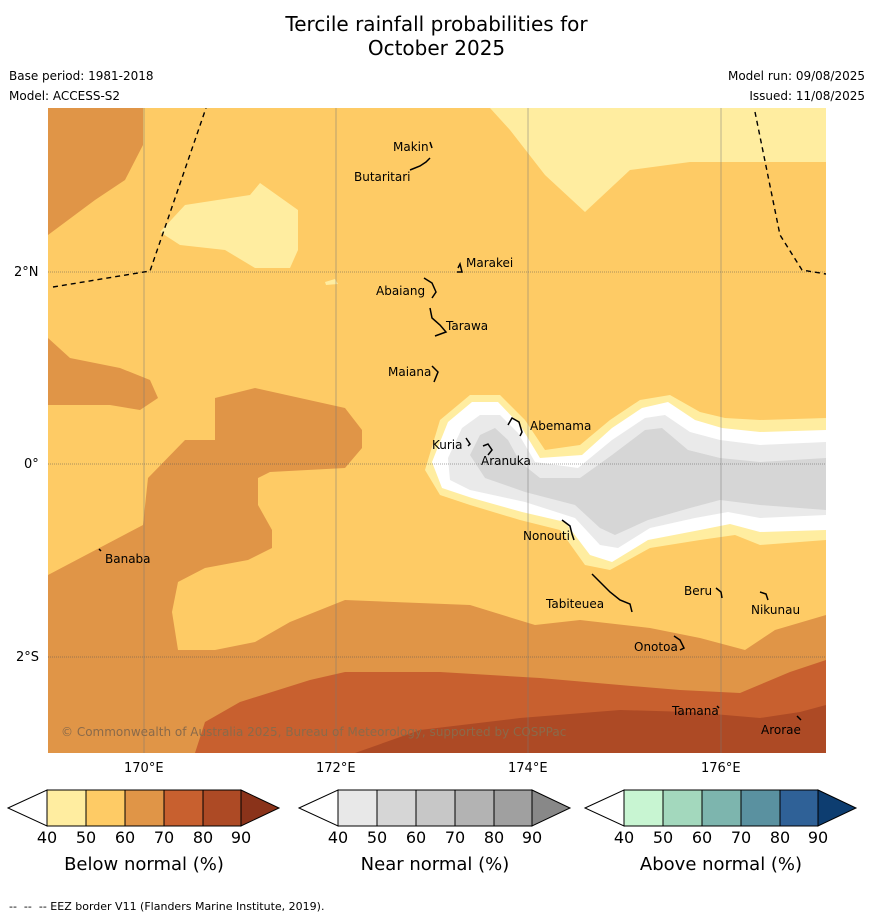 Image resolution: width=873 pixels, height=919 pixels. Describe the element at coordinates (460, 267) in the screenshot. I see `marakei-shape` at that location.